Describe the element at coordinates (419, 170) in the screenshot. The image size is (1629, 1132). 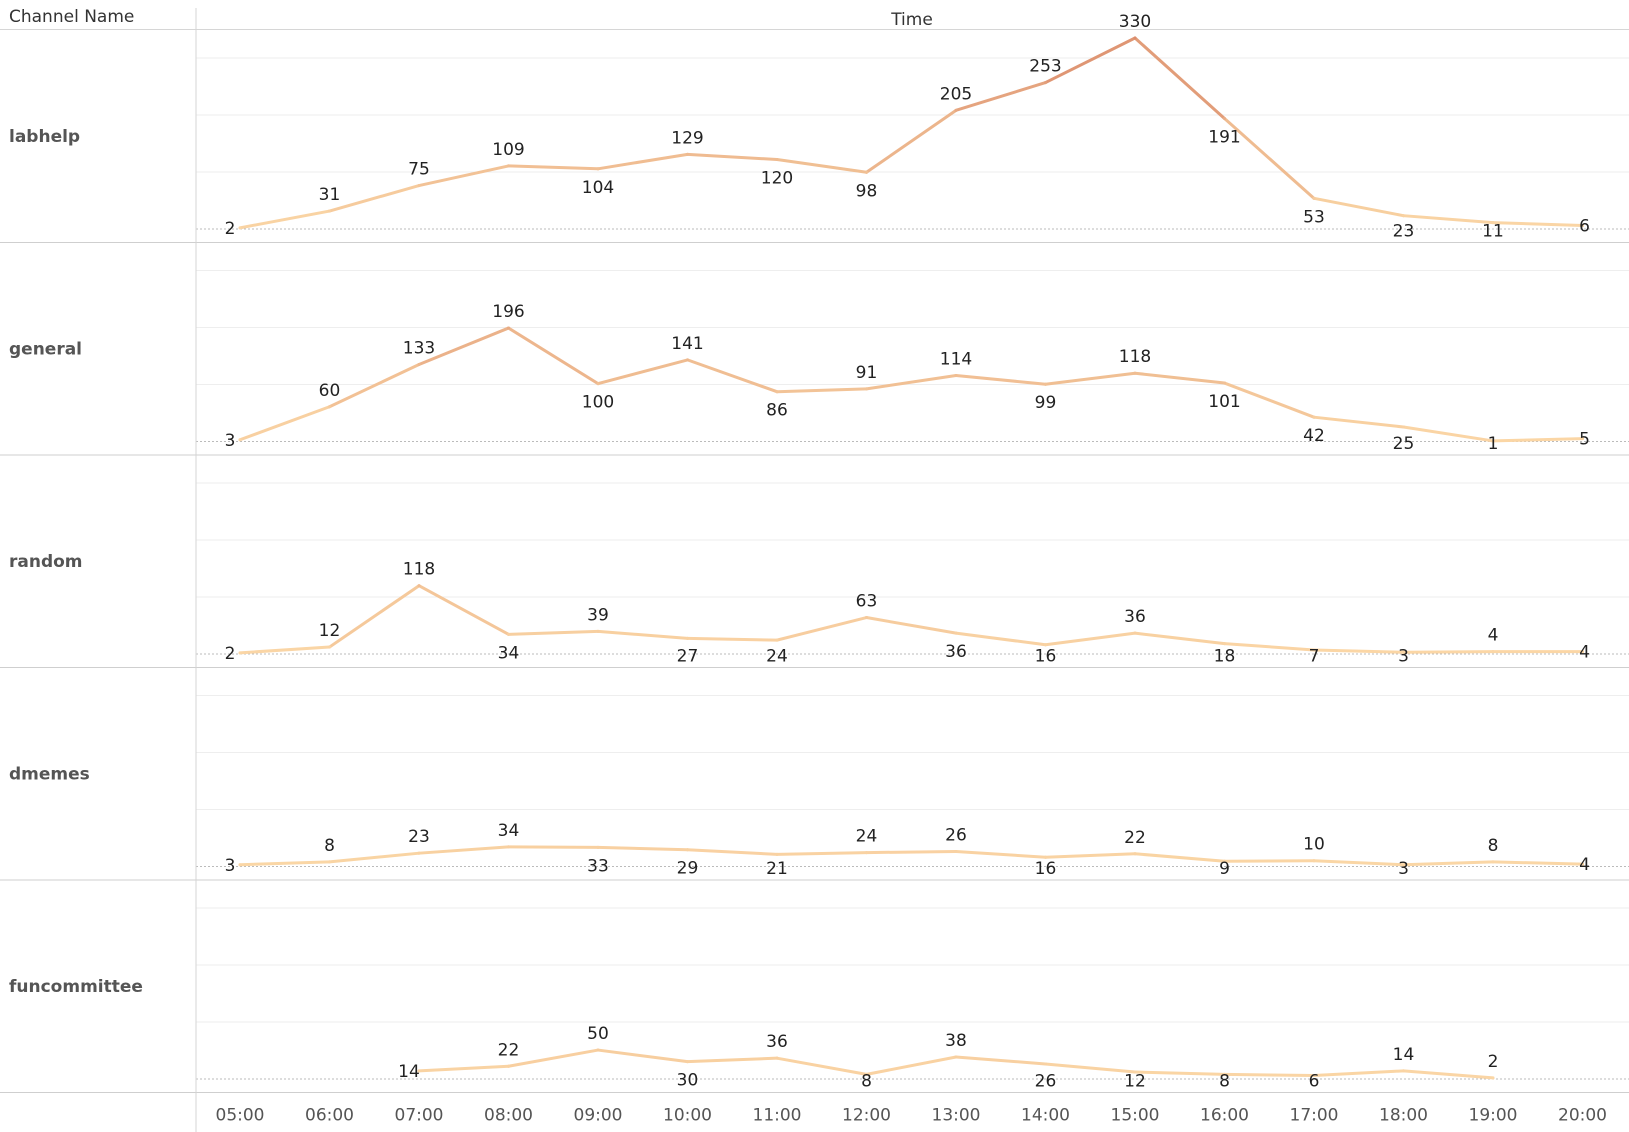
I see `data-label: 75` at that location.